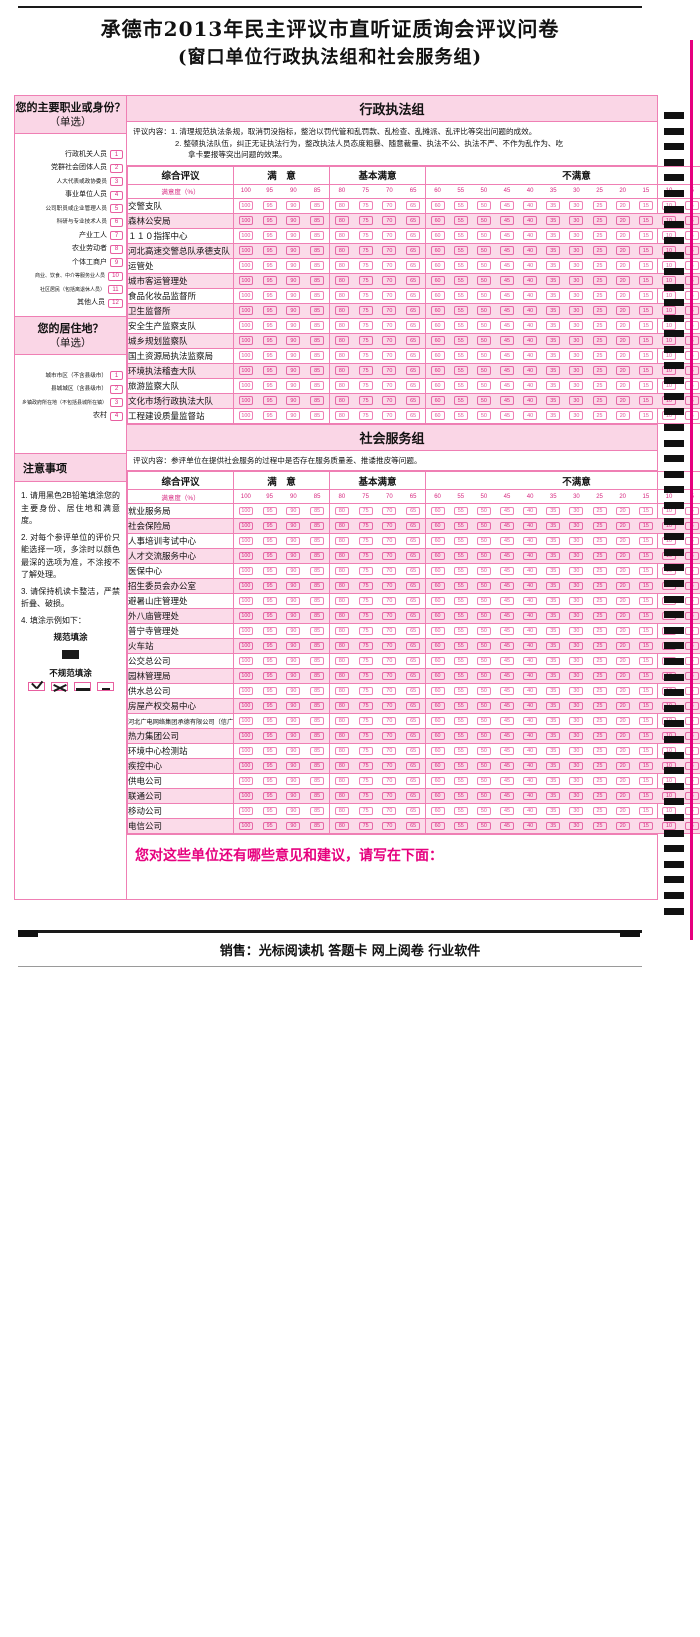 Image resolution: width=700 pixels, height=1637 pixels. What do you see at coordinates (115, 303) in the screenshot?
I see `option-bubble: 12` at bounding box center [115, 303].